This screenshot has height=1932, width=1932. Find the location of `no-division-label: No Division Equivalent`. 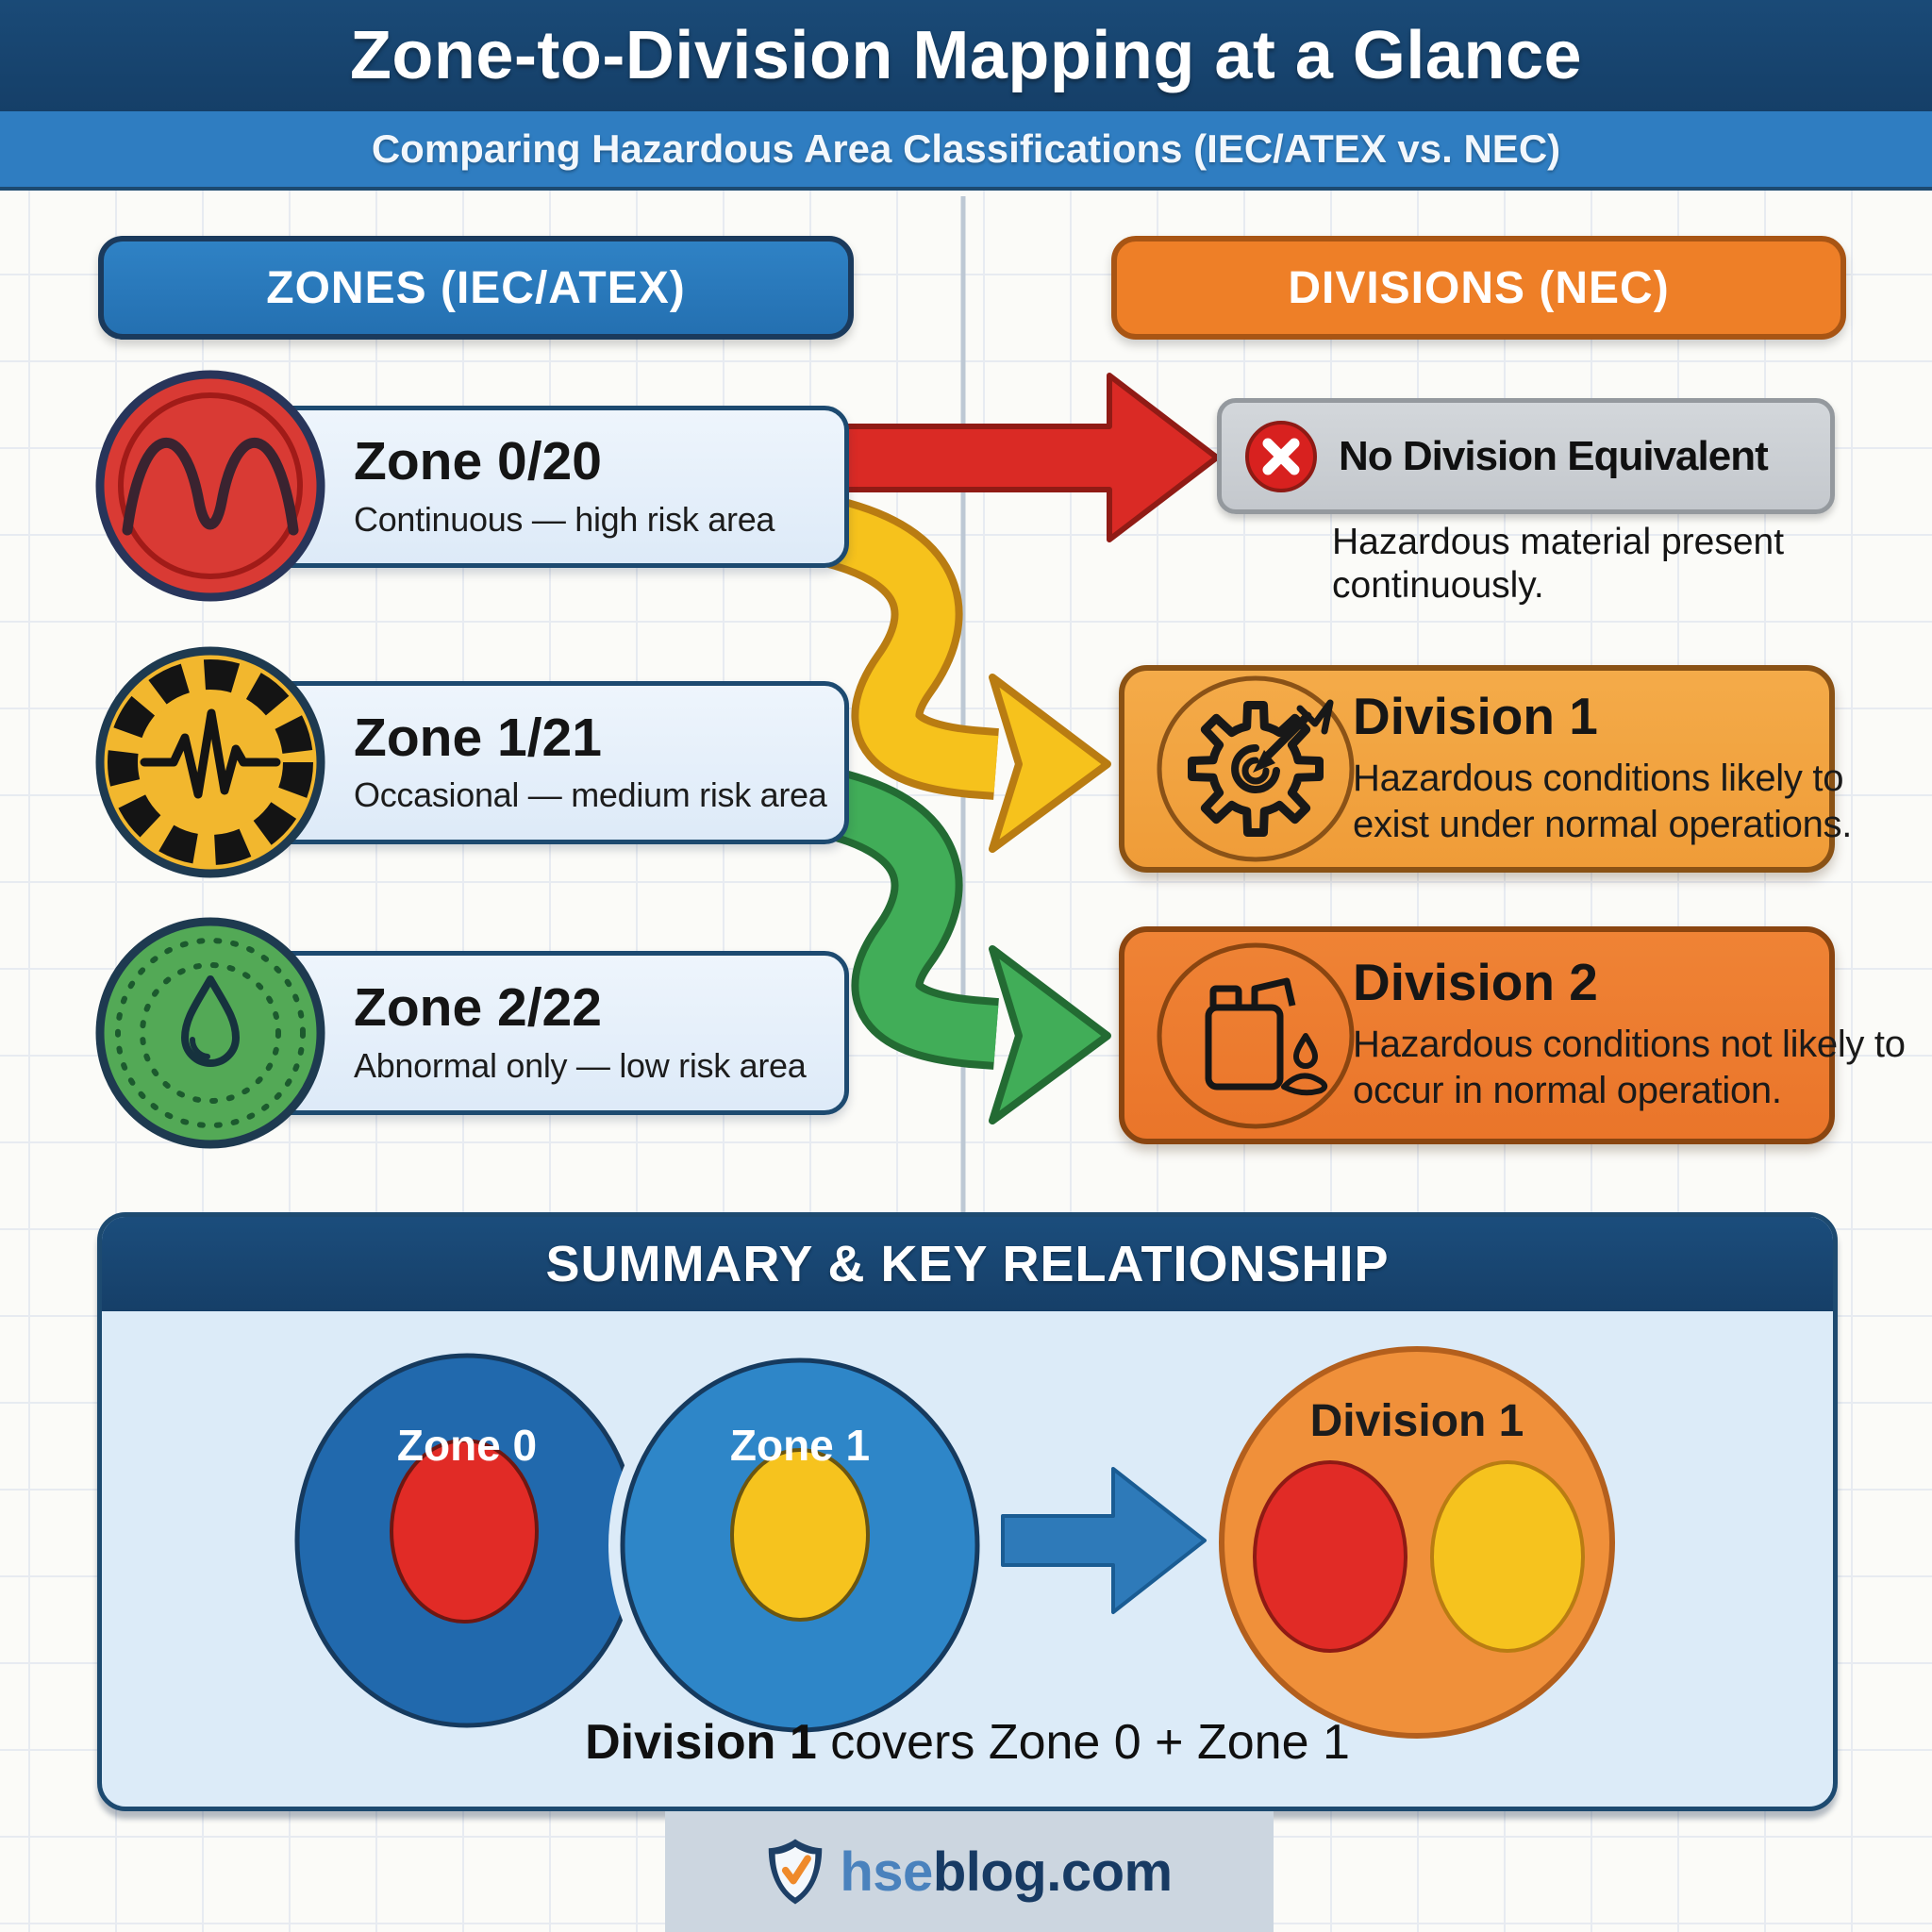

no-division-label: No Division Equivalent is located at coordinates (1554, 456).